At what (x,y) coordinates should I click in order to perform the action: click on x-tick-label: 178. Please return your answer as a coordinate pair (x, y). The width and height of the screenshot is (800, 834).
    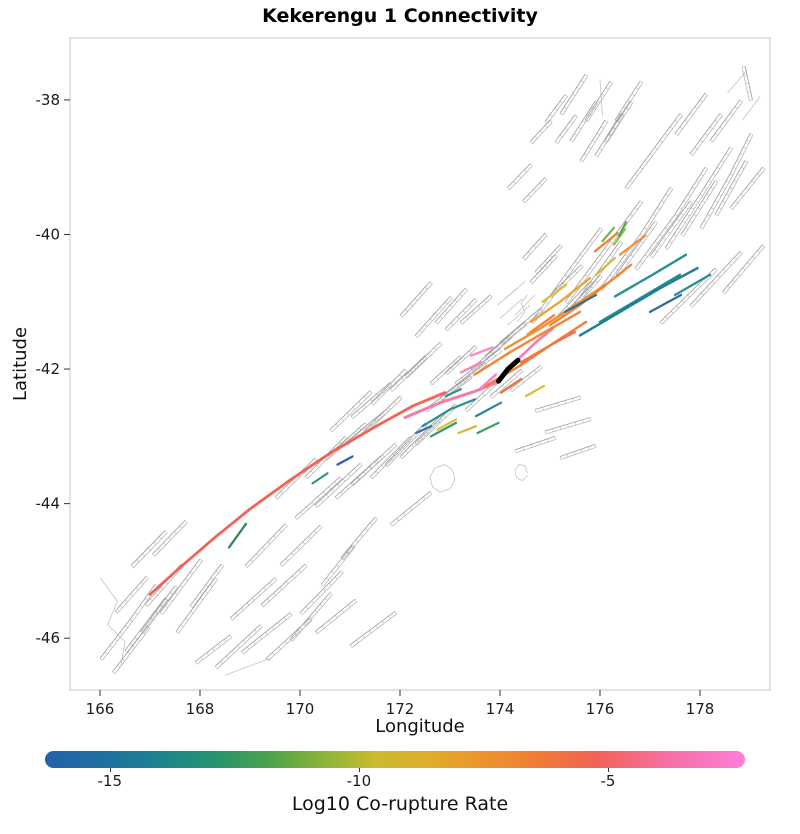
    Looking at the image, I should click on (700, 709).